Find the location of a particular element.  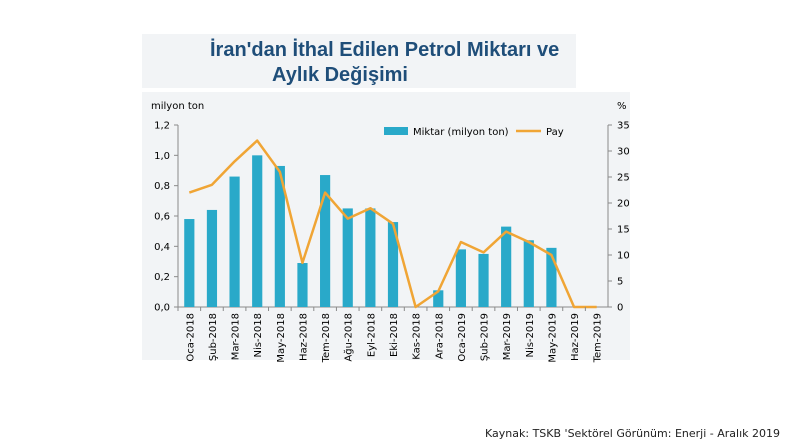

right-axis-label: % is located at coordinates (622, 106).